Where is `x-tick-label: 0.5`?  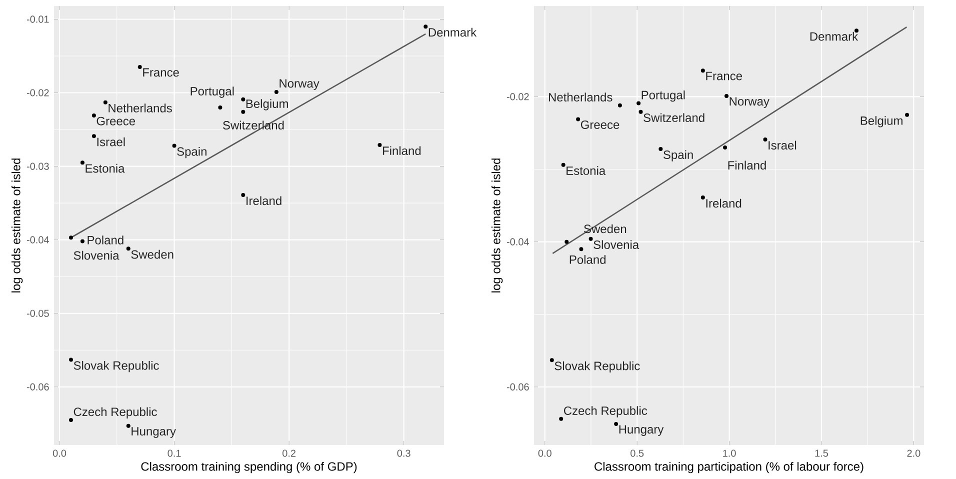
x-tick-label: 0.5 is located at coordinates (637, 453).